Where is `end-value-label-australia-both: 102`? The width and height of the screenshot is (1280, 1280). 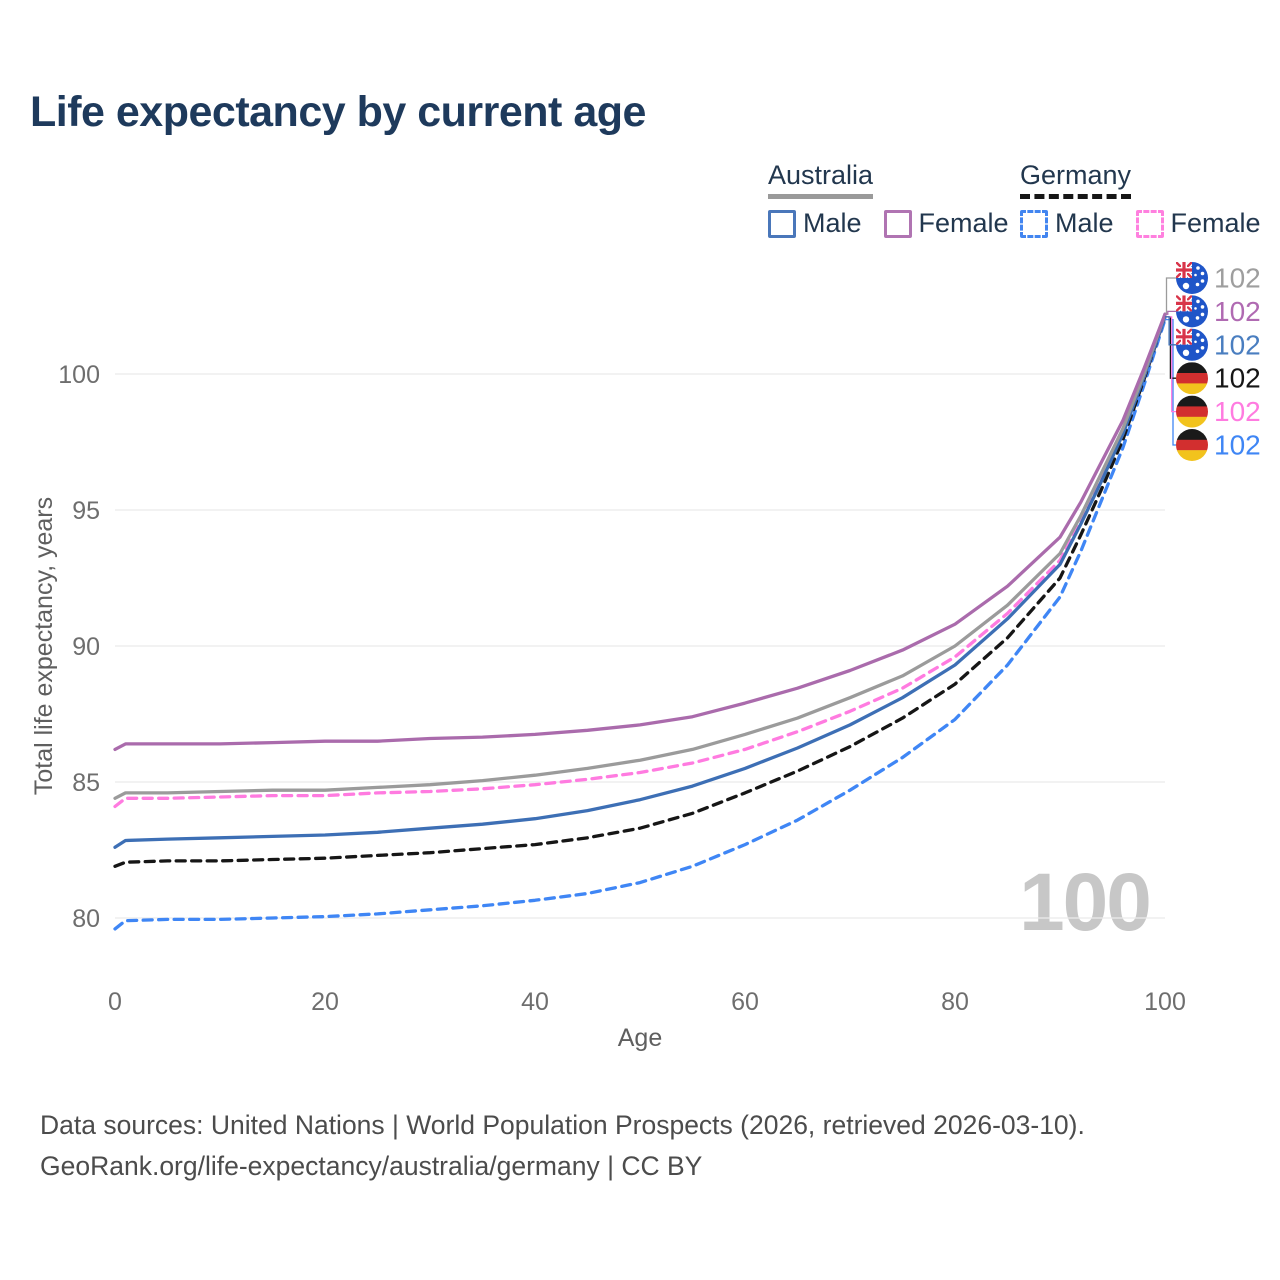
end-value-label-australia-both: 102 is located at coordinates (1237, 278).